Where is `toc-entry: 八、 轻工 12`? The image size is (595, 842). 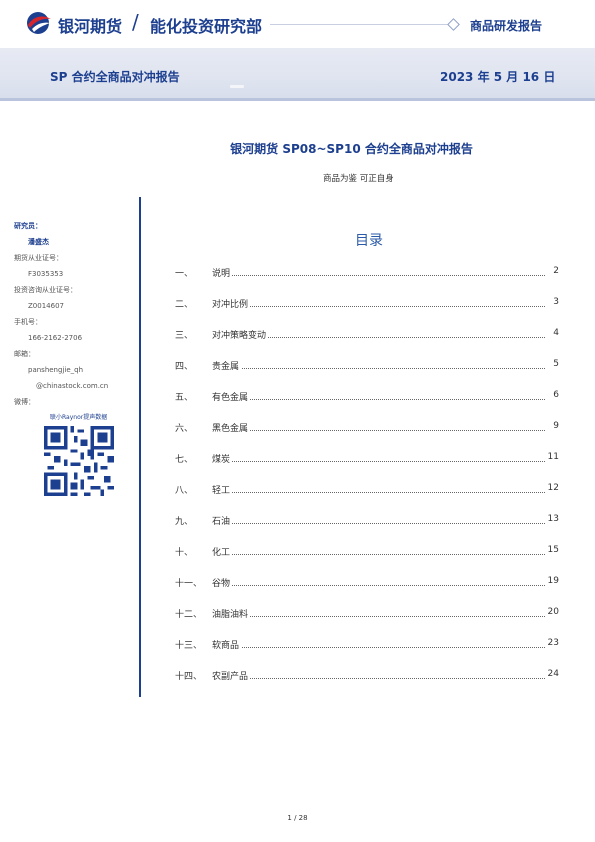
toc-entry: 八、 轻工 12 is located at coordinates (367, 490).